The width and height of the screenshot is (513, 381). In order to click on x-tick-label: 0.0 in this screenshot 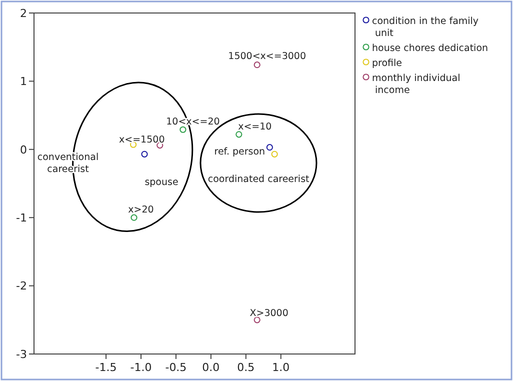, I will do `click(211, 367)`.